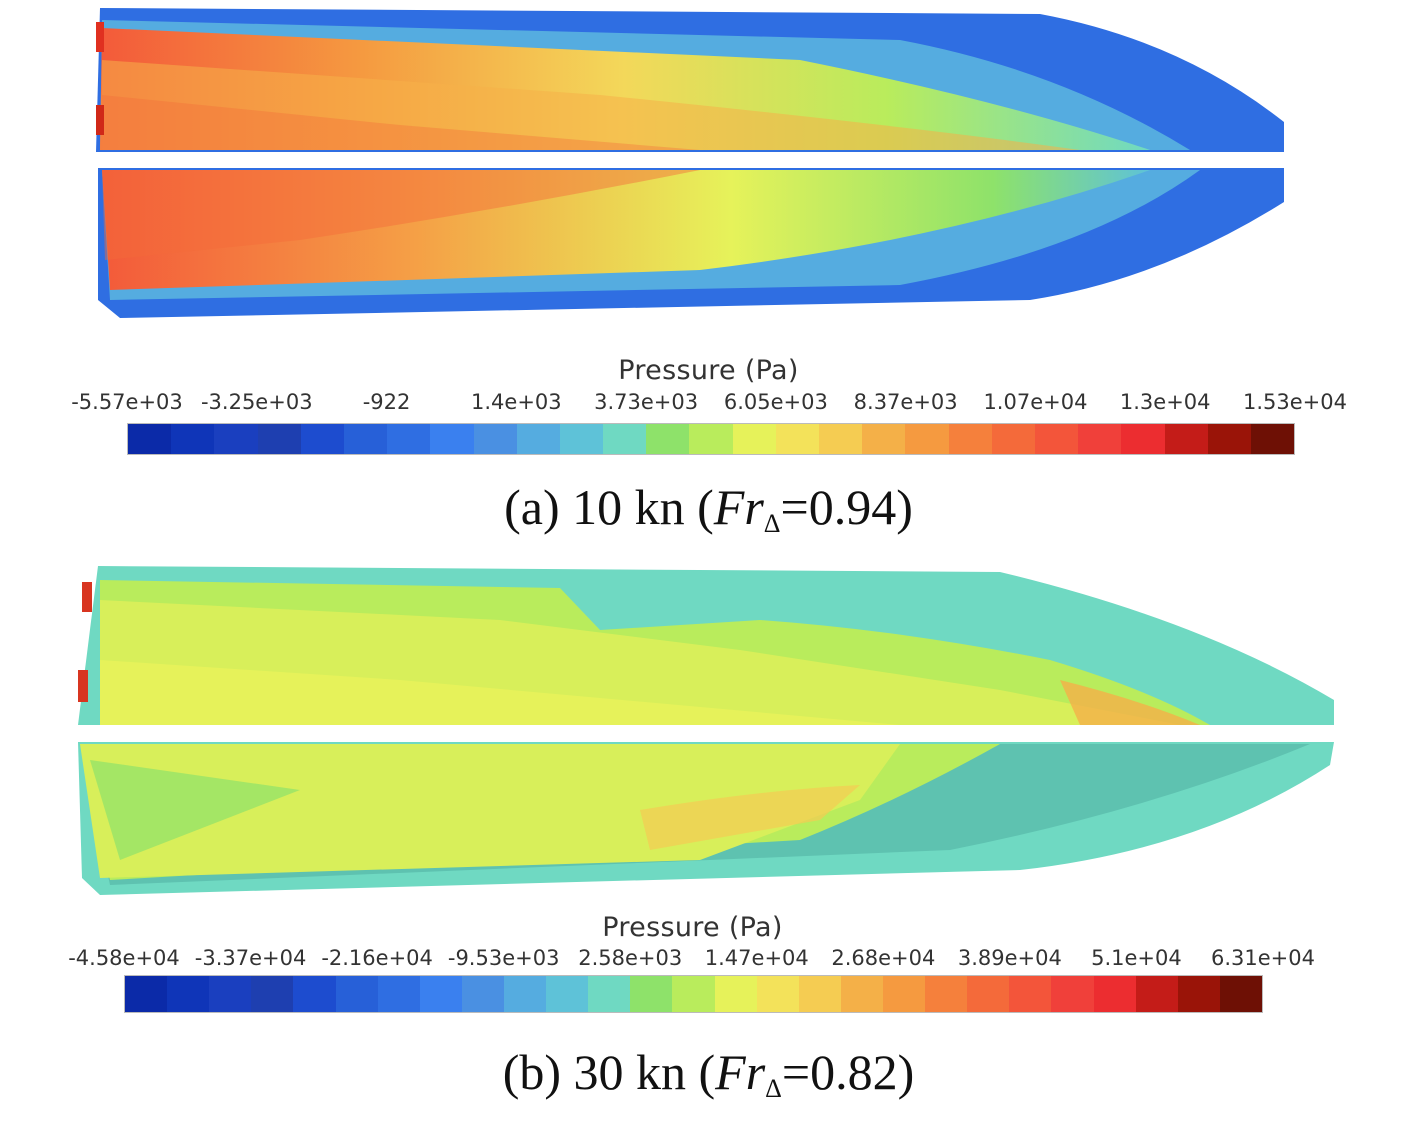  I want to click on colorbar-tick-label: -9.53e+03, so click(503, 958).